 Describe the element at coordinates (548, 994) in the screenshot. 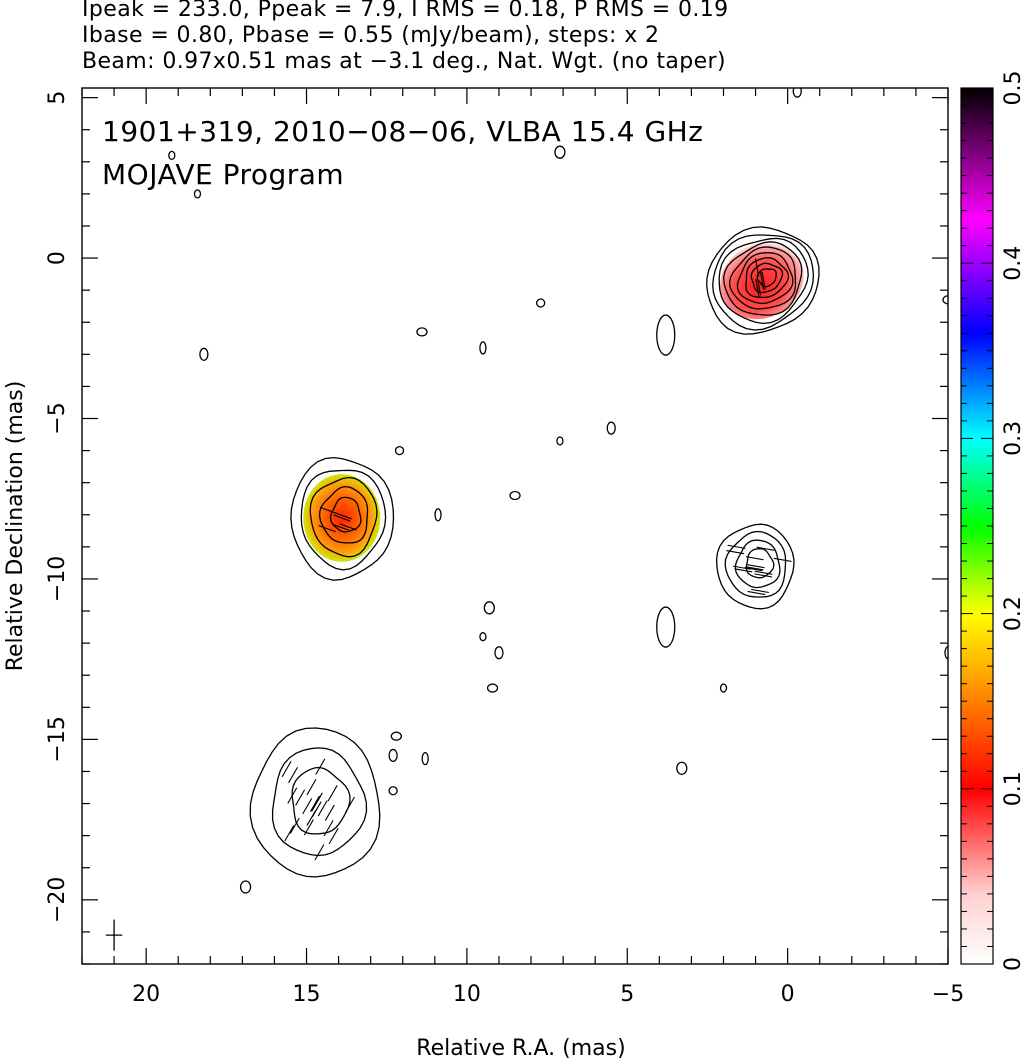

I see `x-tick-labels: 20 15 10 5 0 −5` at that location.